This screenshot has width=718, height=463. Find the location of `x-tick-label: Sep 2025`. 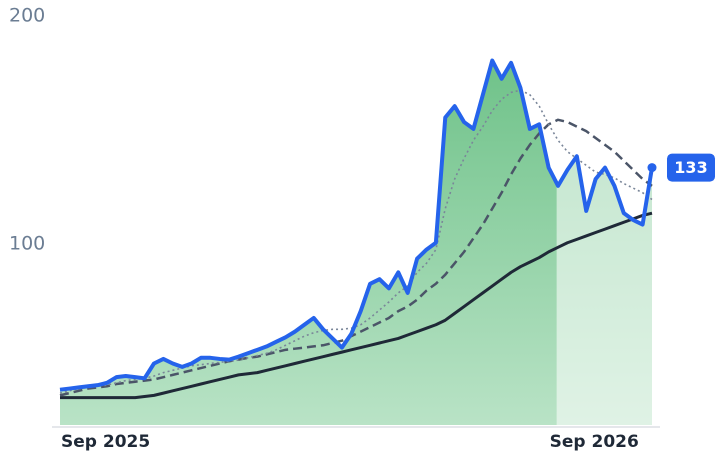

x-tick-label: Sep 2025 is located at coordinates (105, 442).